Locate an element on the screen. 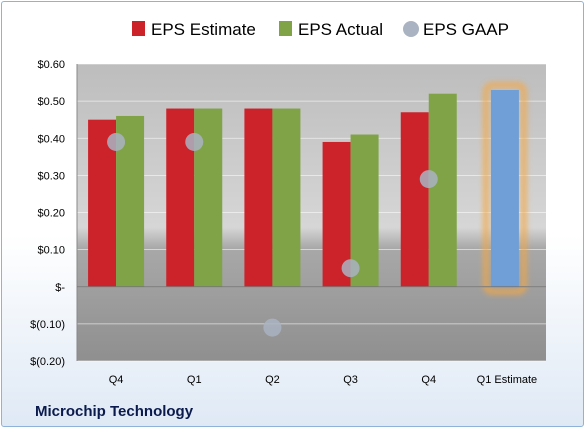 This screenshot has width=587, height=430. y-tick-label: $0.20 is located at coordinates (51, 214).